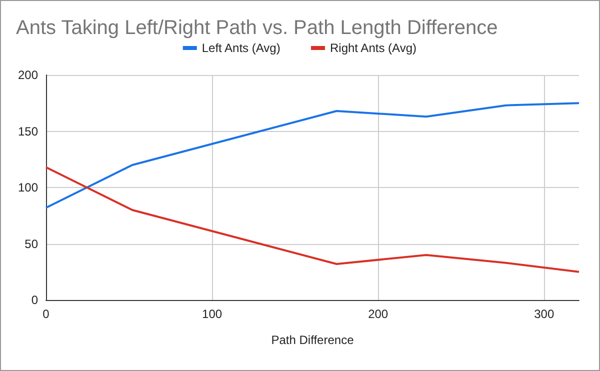 Image resolution: width=600 pixels, height=371 pixels. What do you see at coordinates (46, 314) in the screenshot?
I see `x-tick-label: 0` at bounding box center [46, 314].